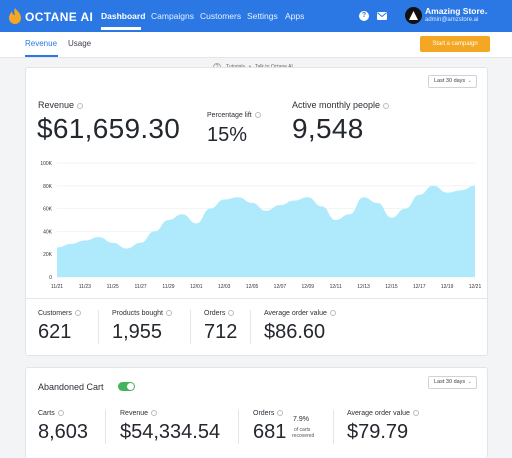 The width and height of the screenshot is (512, 458). Describe the element at coordinates (227, 135) in the screenshot. I see `lift-value: 15%` at that location.